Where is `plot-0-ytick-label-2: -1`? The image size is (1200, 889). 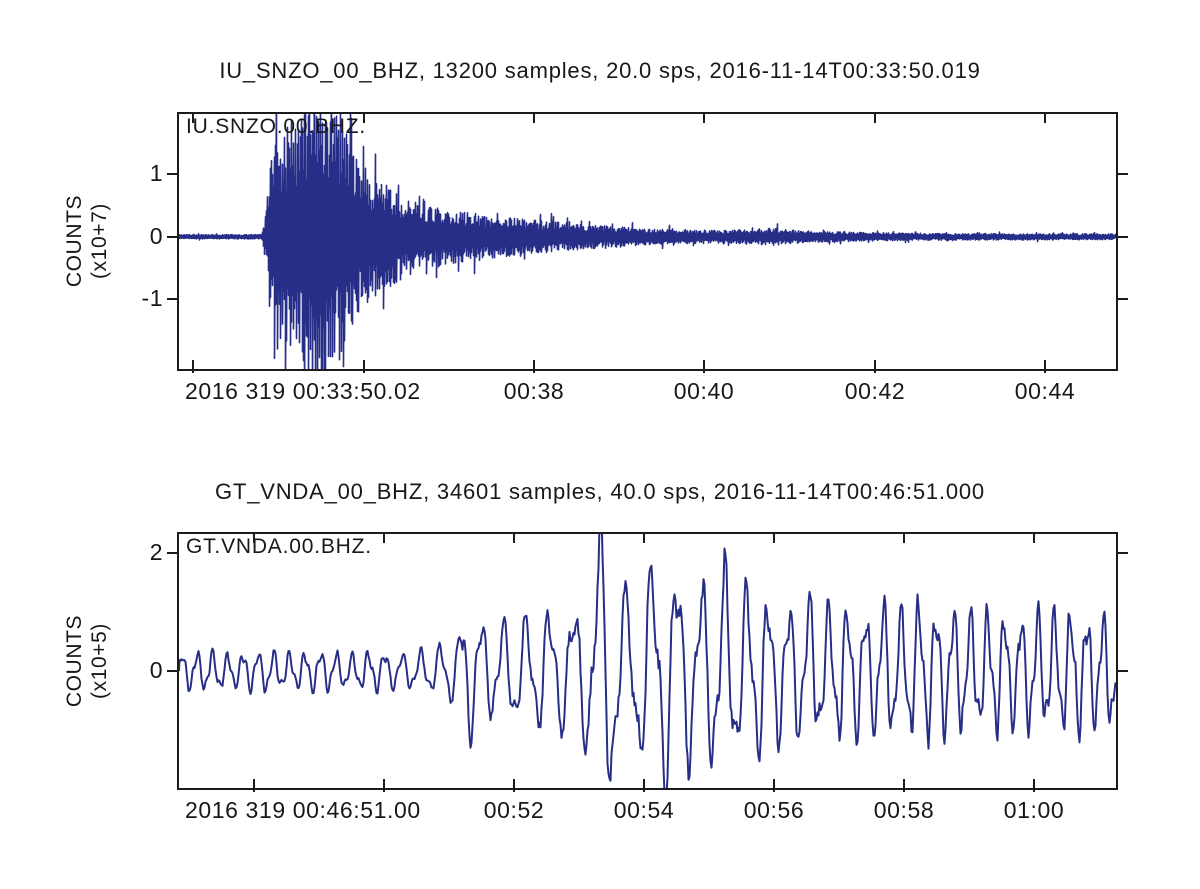
plot-0-ytick-label-2: -1 is located at coordinates (152, 298).